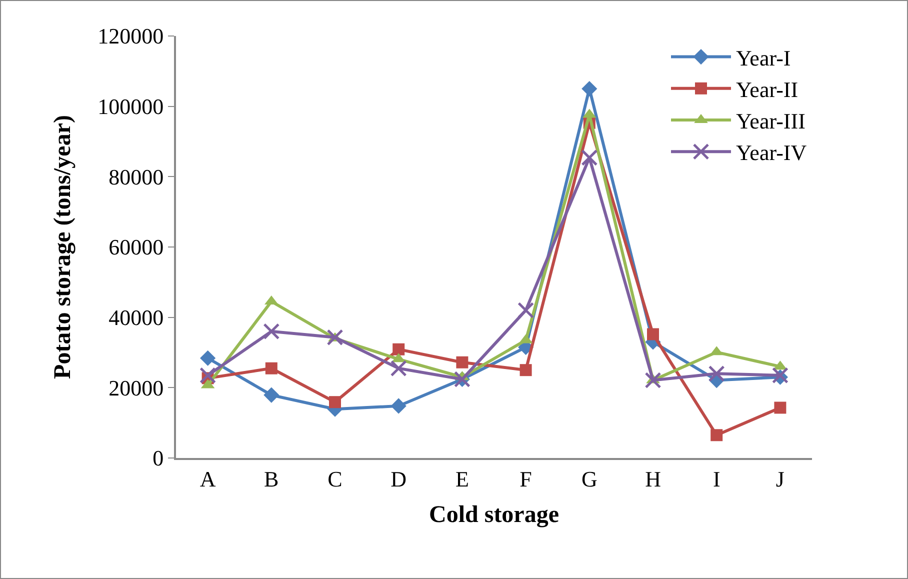  Describe the element at coordinates (771, 153) in the screenshot. I see `legend-label: Year-IV` at that location.